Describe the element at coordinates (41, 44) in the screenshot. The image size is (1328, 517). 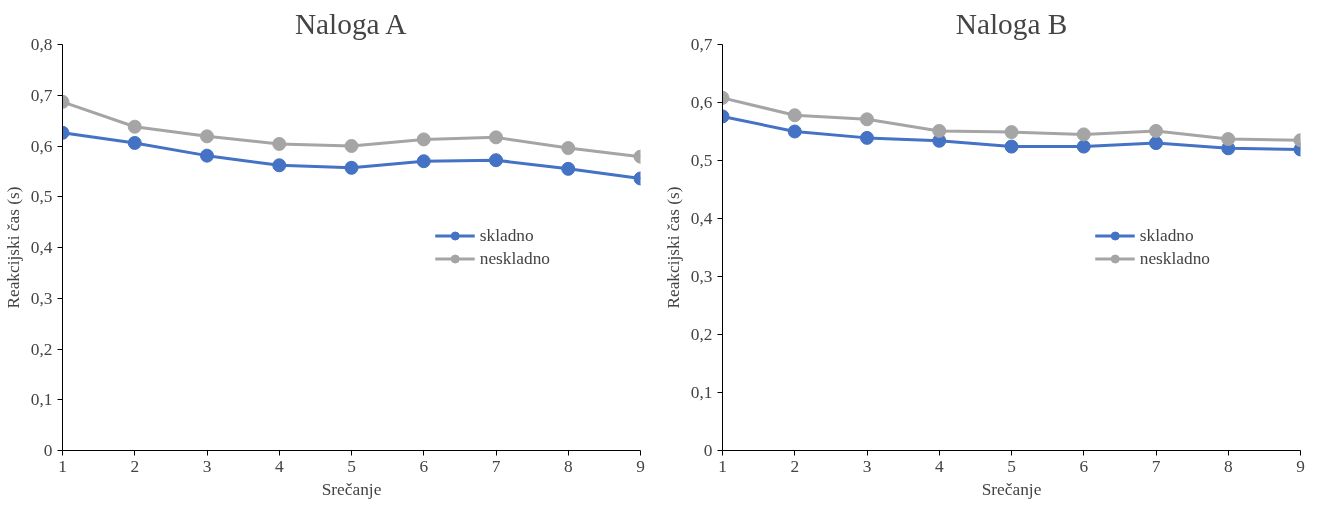
I see `y-tick-label: 0,8` at that location.